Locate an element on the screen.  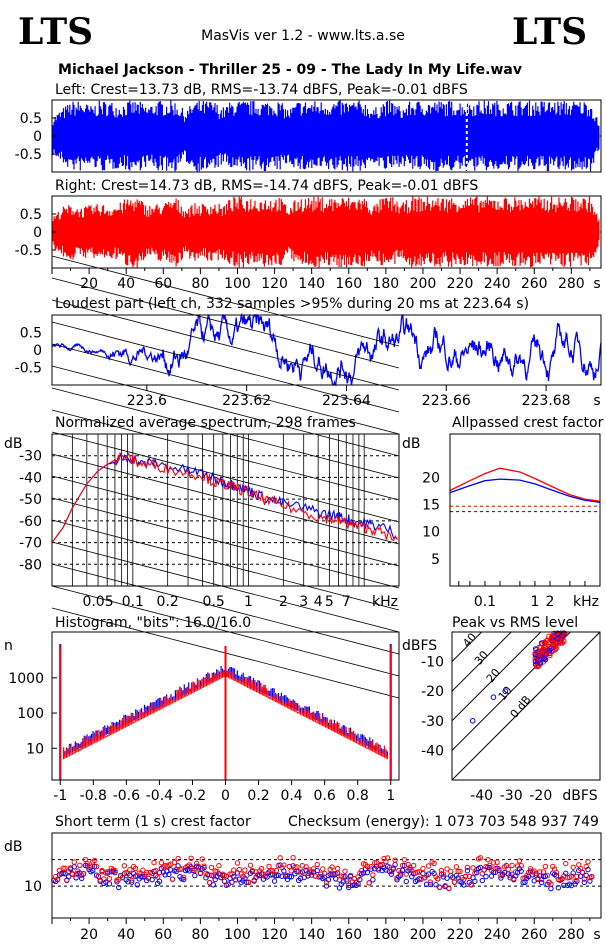
right-waveform-group is located at coordinates (326, 232).